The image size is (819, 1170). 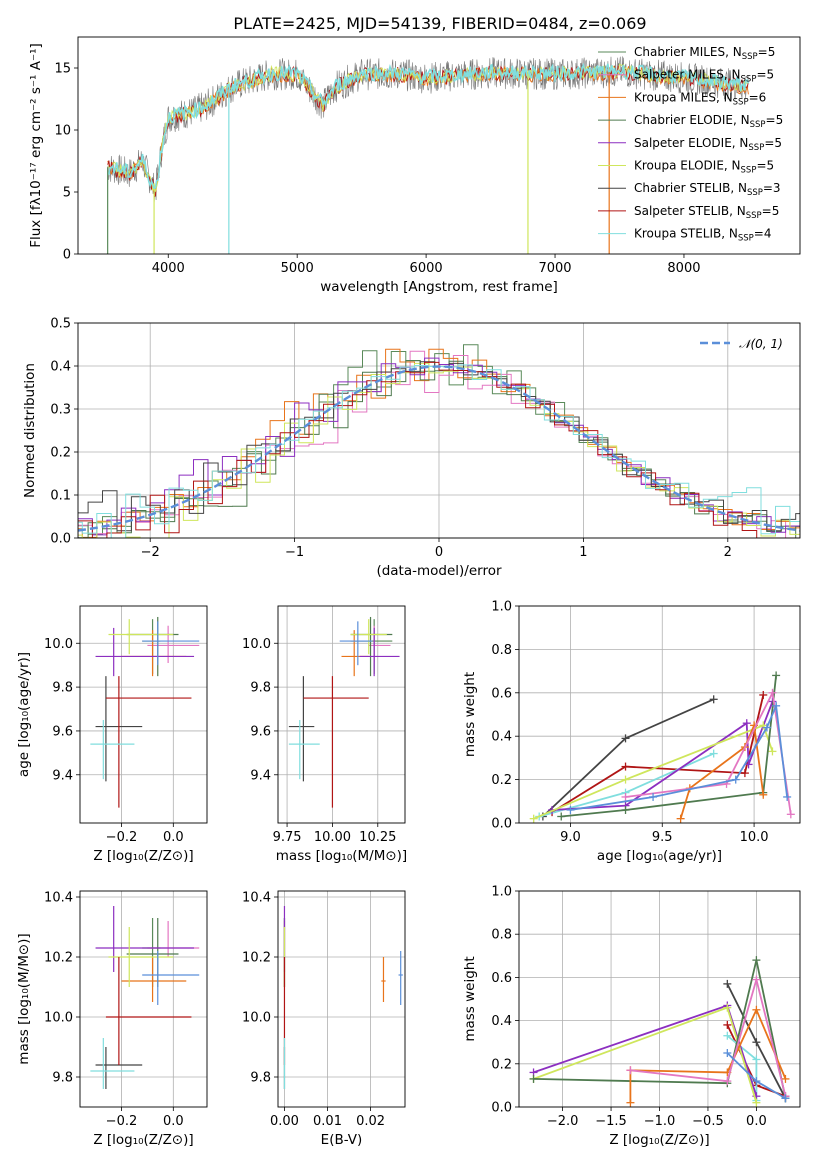 I want to click on x-tick-label: 0.00, so click(x=284, y=1121).